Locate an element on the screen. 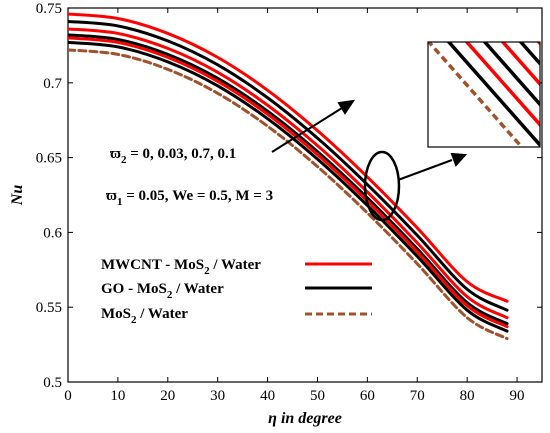  annotation-arrows is located at coordinates (369, 140).